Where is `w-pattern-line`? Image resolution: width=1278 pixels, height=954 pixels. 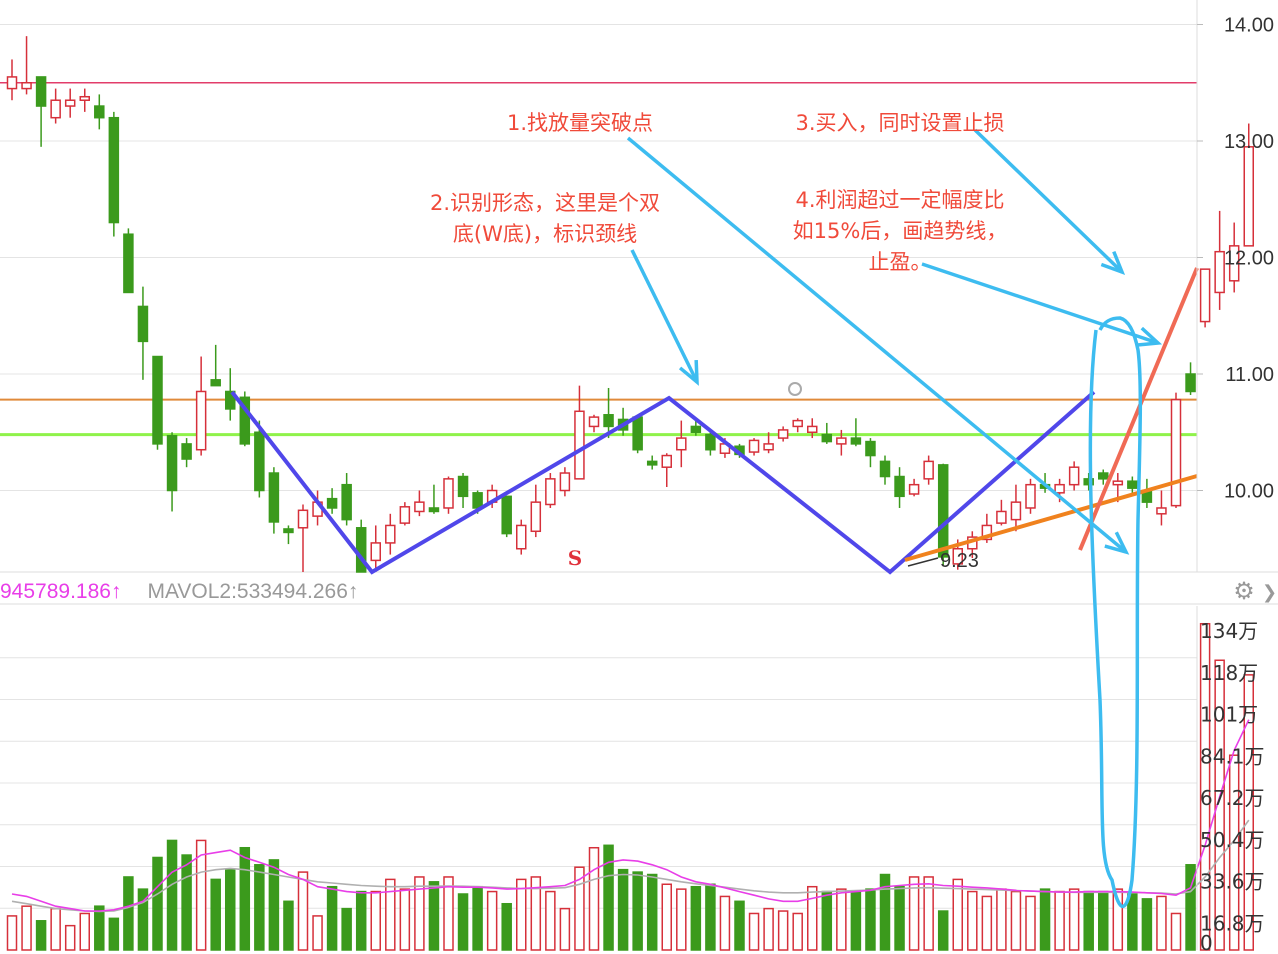
w-pattern-line is located at coordinates (663, 482).